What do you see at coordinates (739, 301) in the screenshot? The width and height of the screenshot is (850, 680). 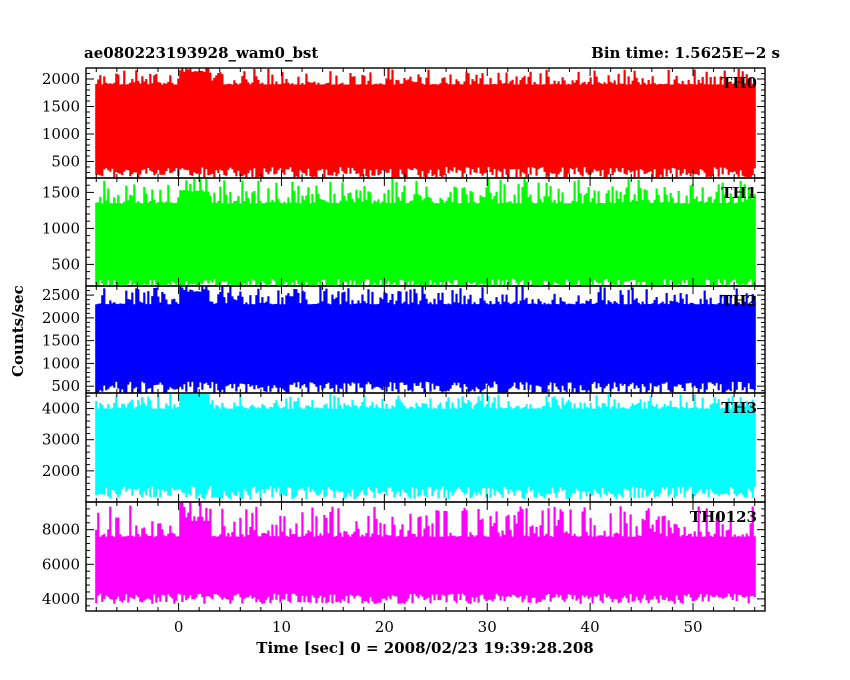 I see `panel-label-th2: TH2` at bounding box center [739, 301].